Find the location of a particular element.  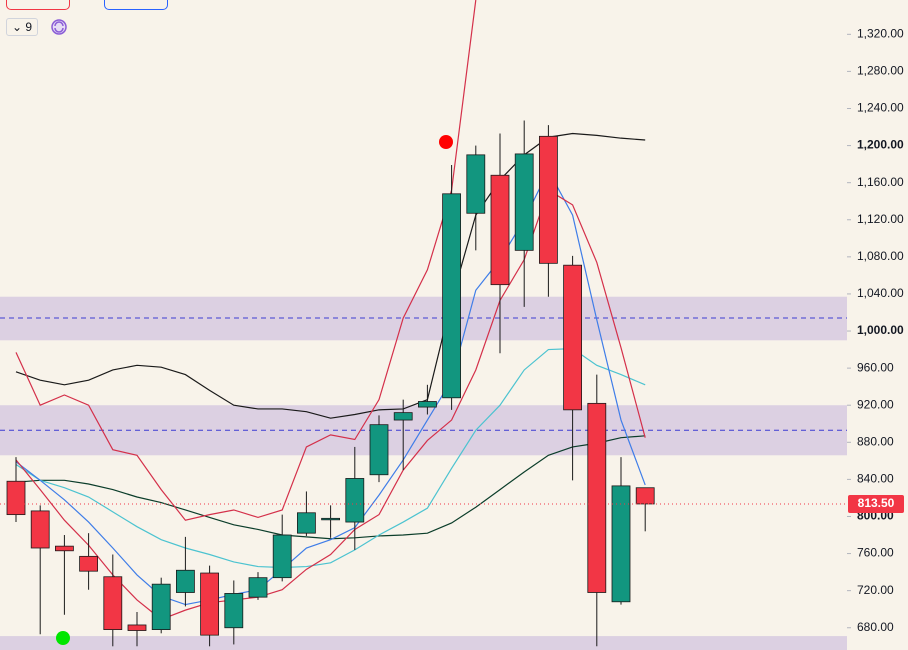

toolbar: ⌄ 9 is located at coordinates (37, 27).